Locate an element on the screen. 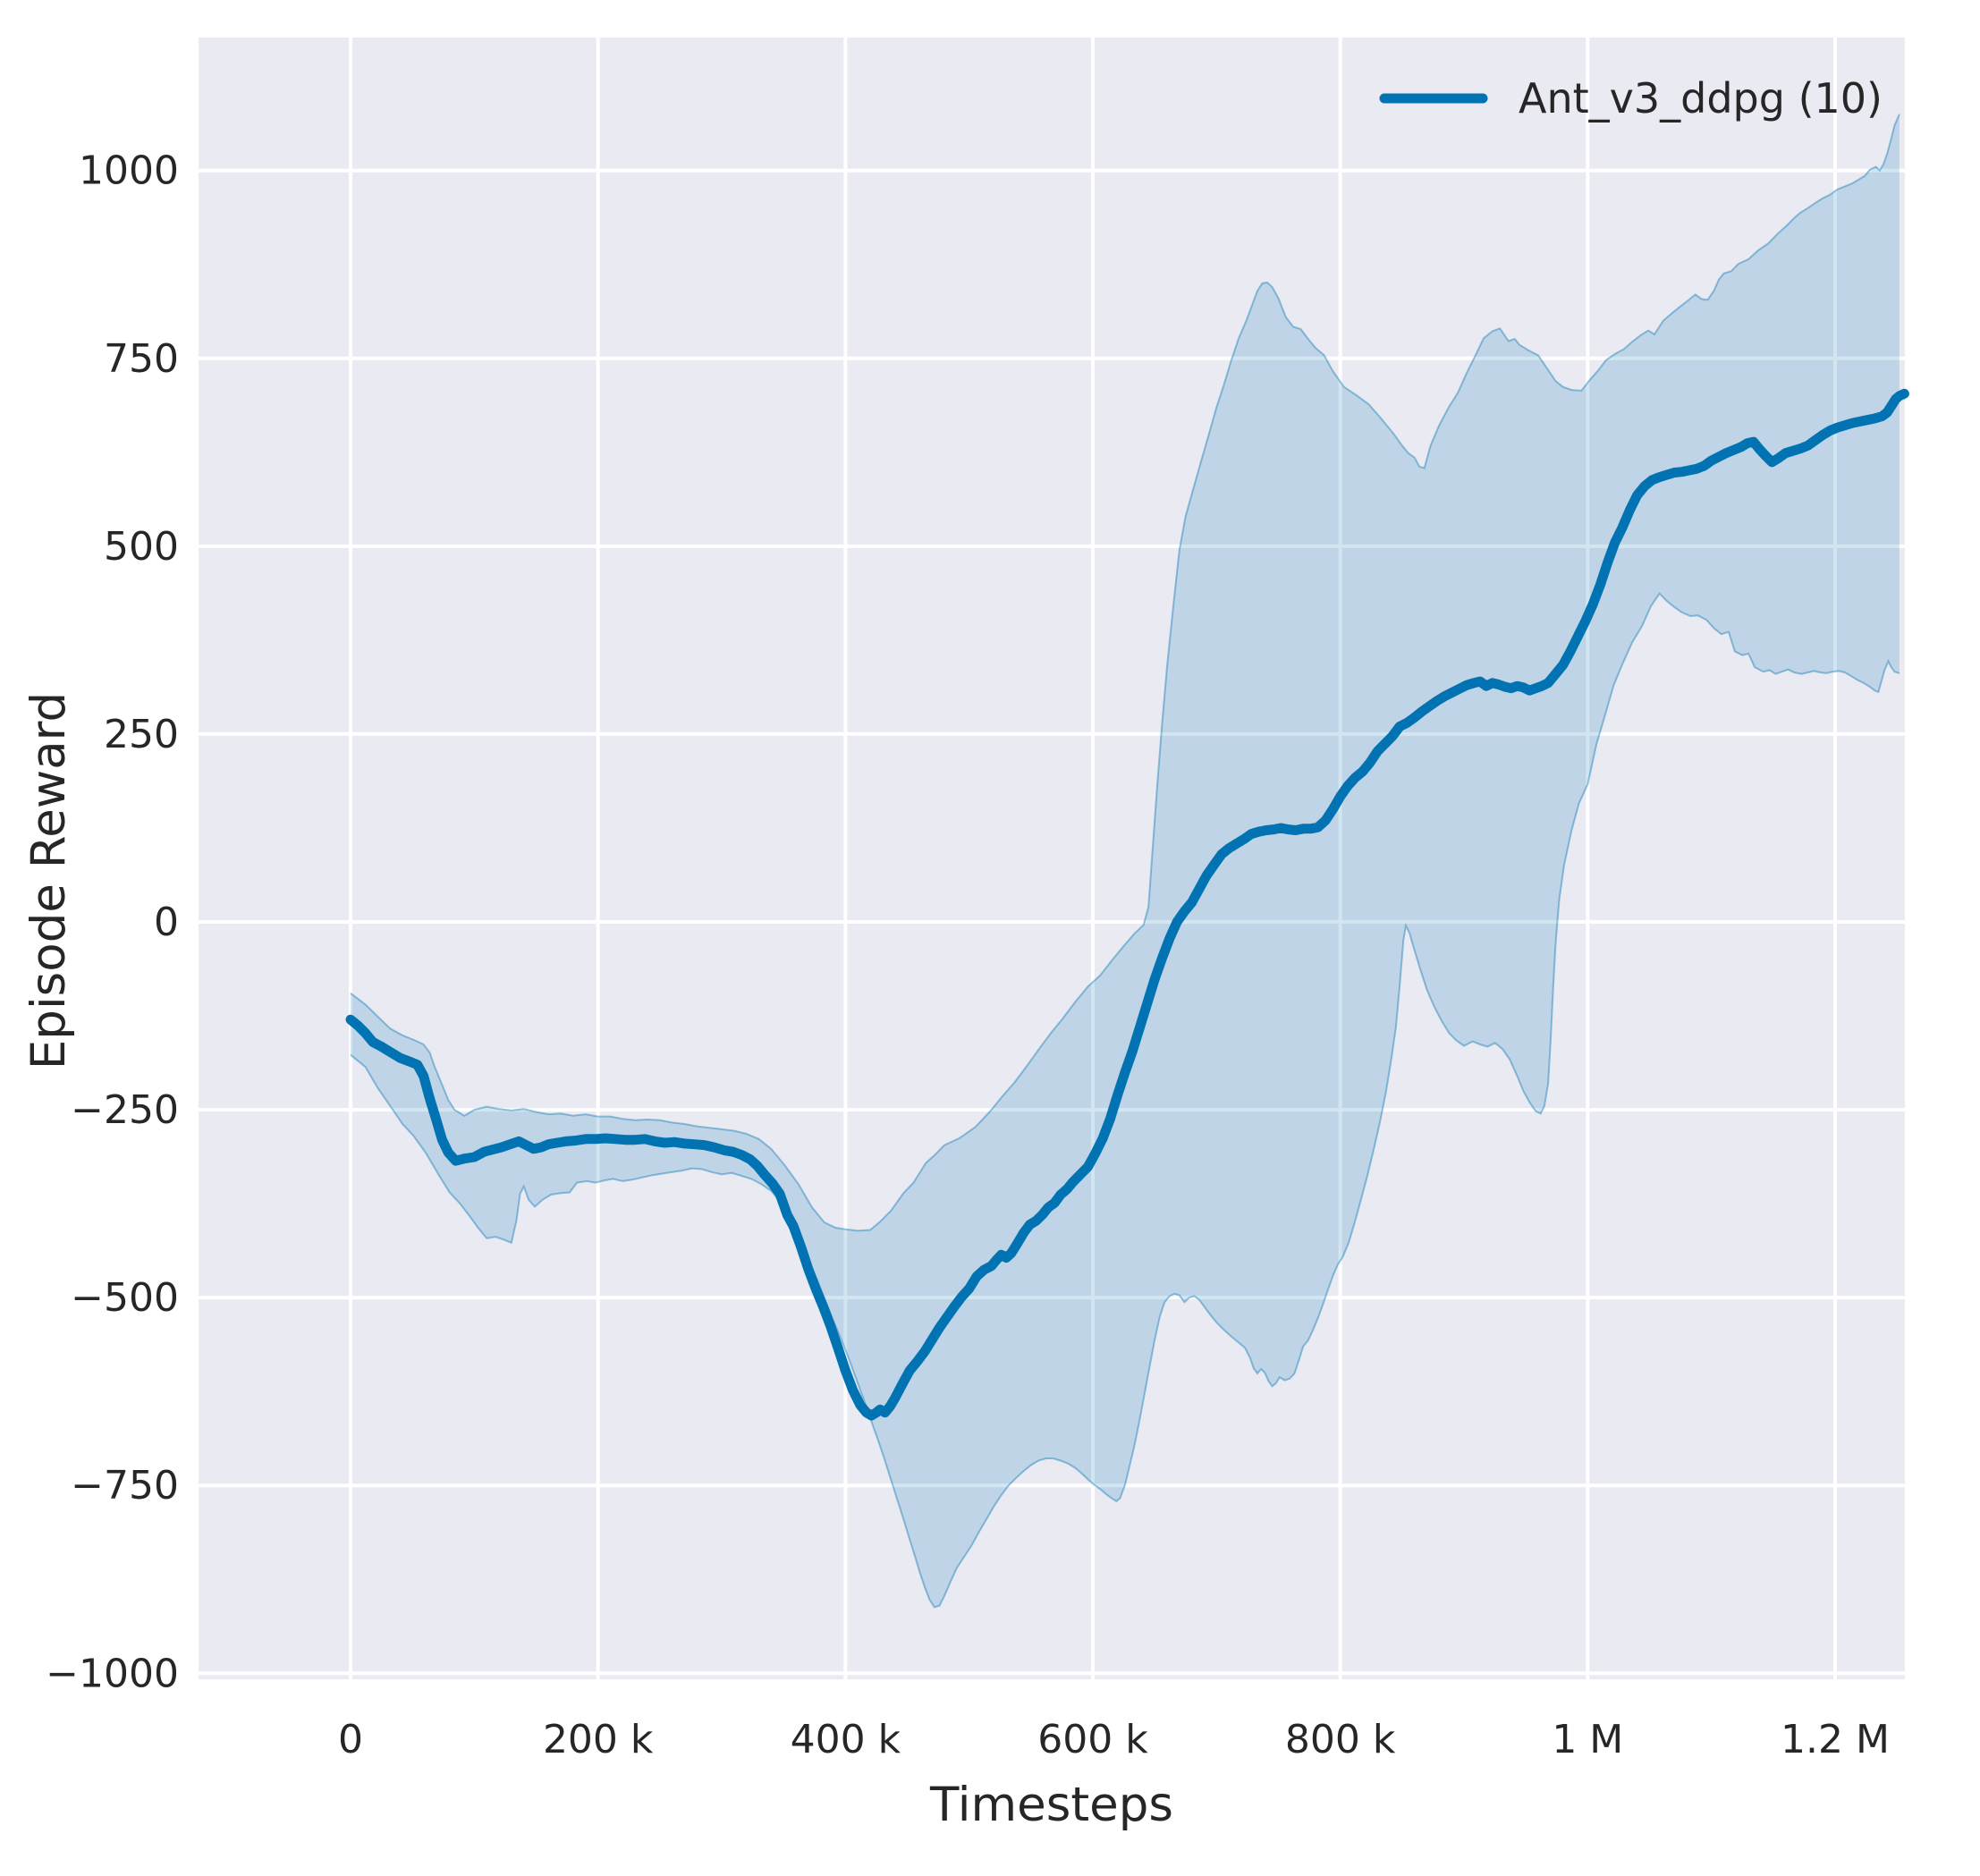  x-tick-label: 200 k is located at coordinates (598, 1740).